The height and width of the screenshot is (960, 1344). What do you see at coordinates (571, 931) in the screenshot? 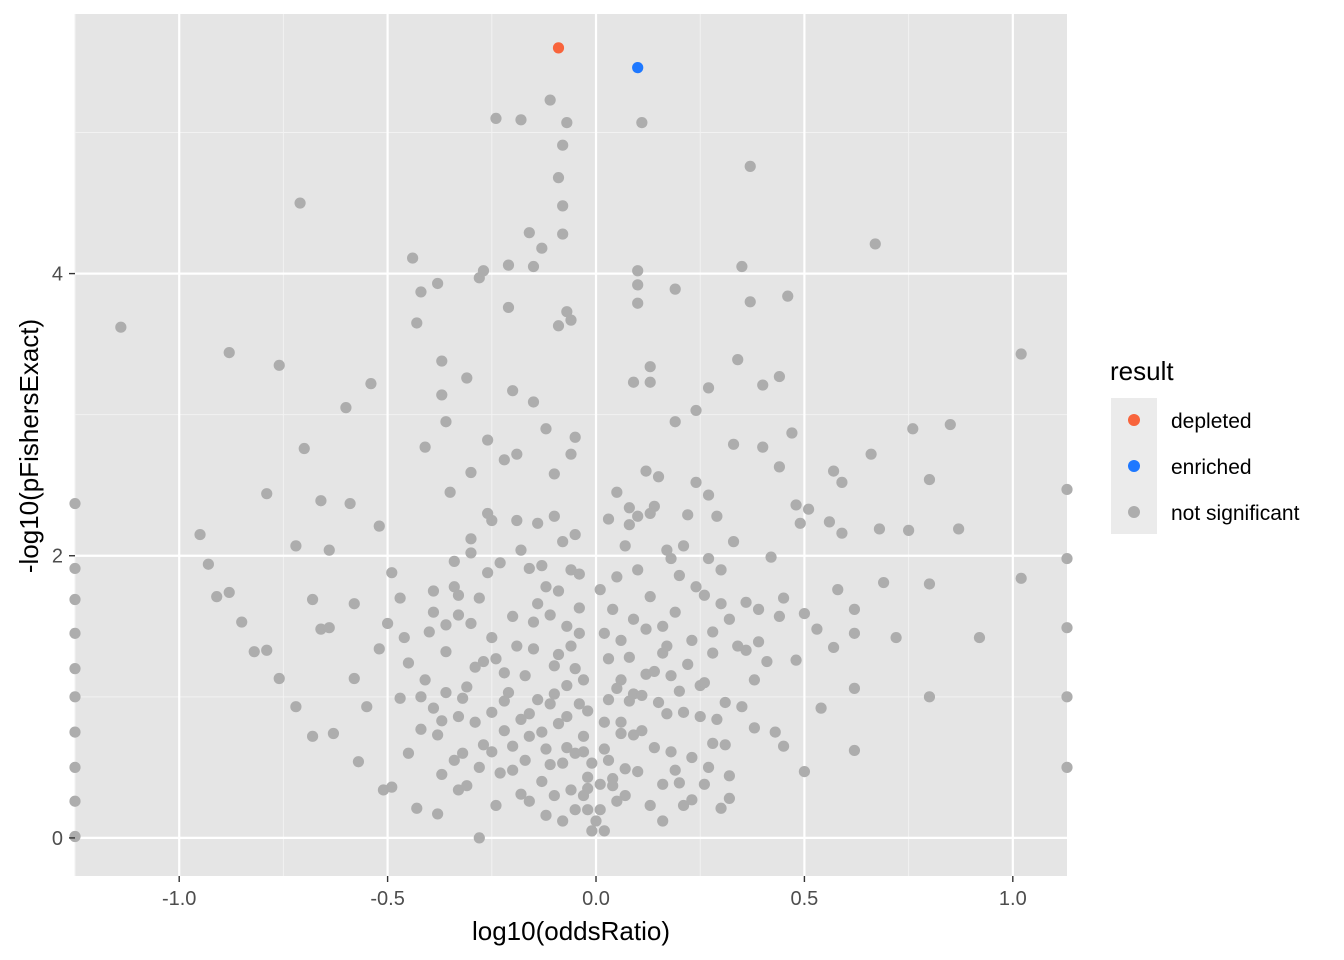
I see `x-axis-title: log10(oddsRatio)` at bounding box center [571, 931].